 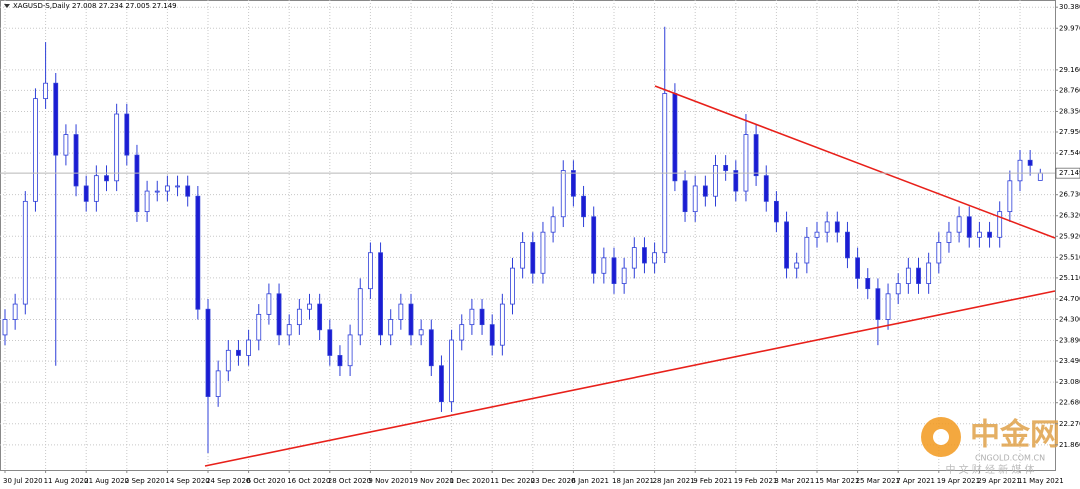 I want to click on watermark: 中金网 CNGOLD.COM.CN 中 文 财 经 新 媒 体, so click(x=990, y=446).